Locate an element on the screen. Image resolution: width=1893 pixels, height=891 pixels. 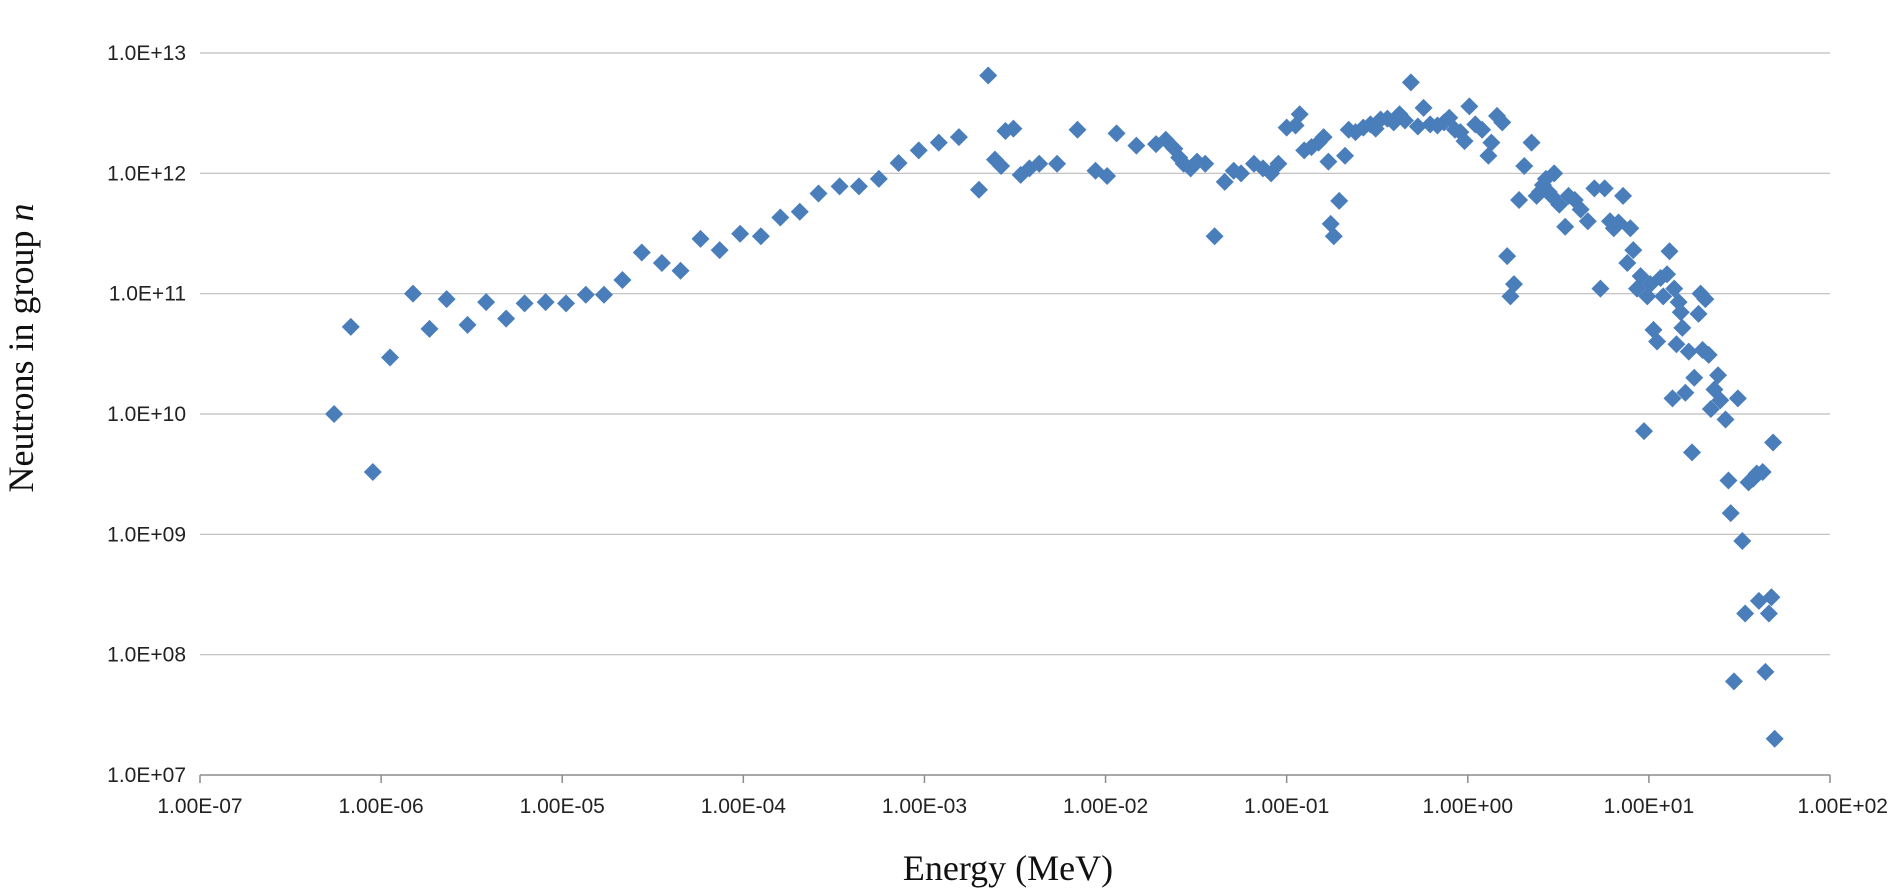
x-tick-label: 1.00E-03 is located at coordinates (924, 806).